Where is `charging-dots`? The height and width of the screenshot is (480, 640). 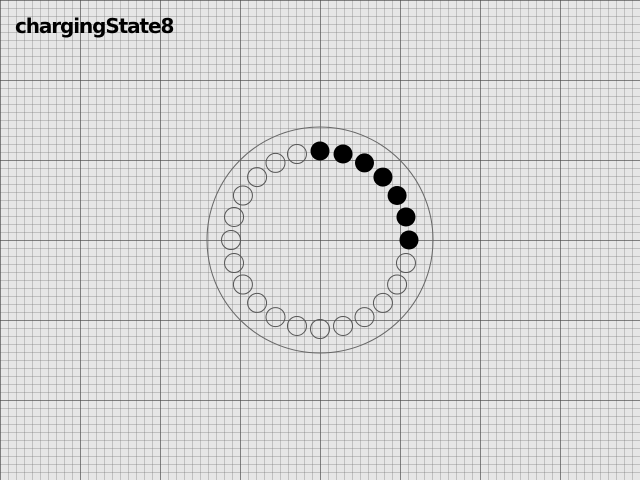
charging-dots is located at coordinates (320, 240).